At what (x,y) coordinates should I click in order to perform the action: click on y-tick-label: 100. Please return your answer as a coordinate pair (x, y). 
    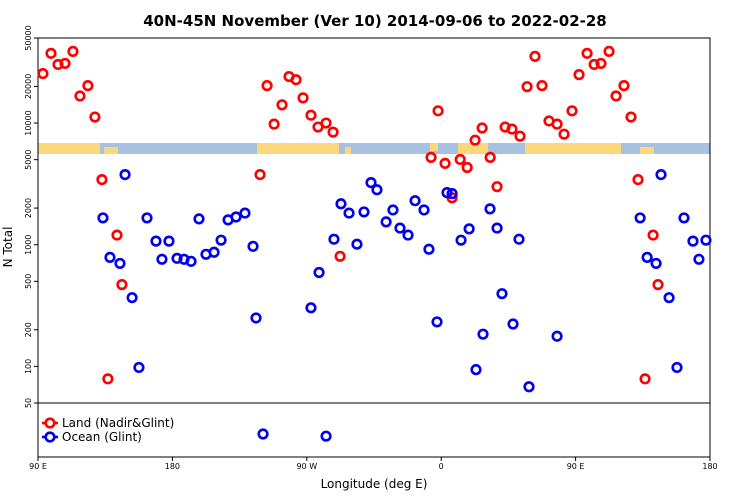
    Looking at the image, I should click on (28, 366).